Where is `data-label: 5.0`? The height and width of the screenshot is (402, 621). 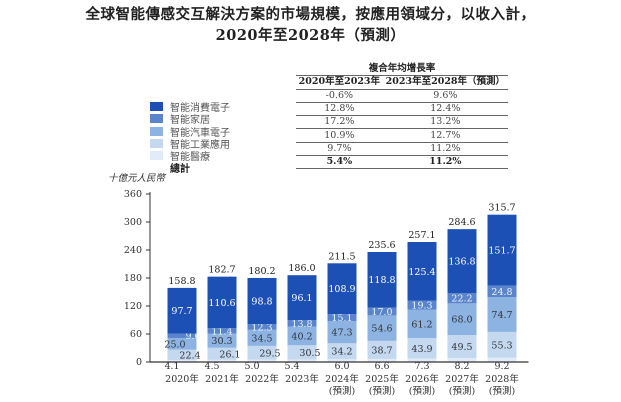 data-label: 5.0 is located at coordinates (251, 366).